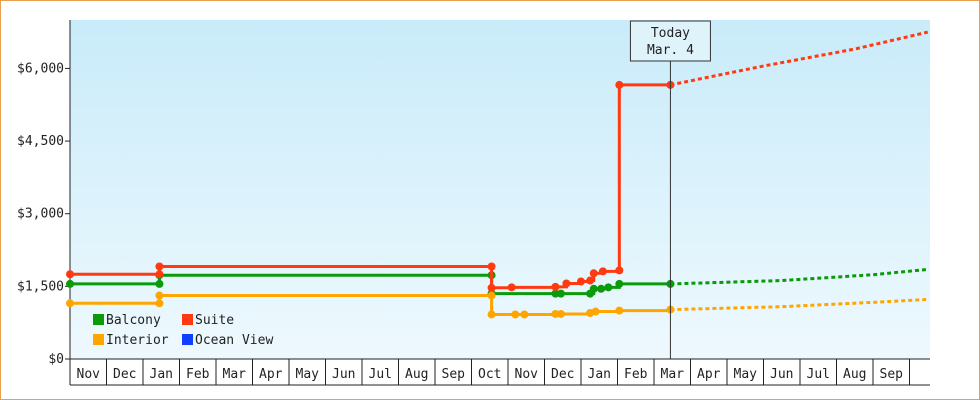 The image size is (980, 400). What do you see at coordinates (799, 58) in the screenshot?
I see `projection-line-suite` at bounding box center [799, 58].